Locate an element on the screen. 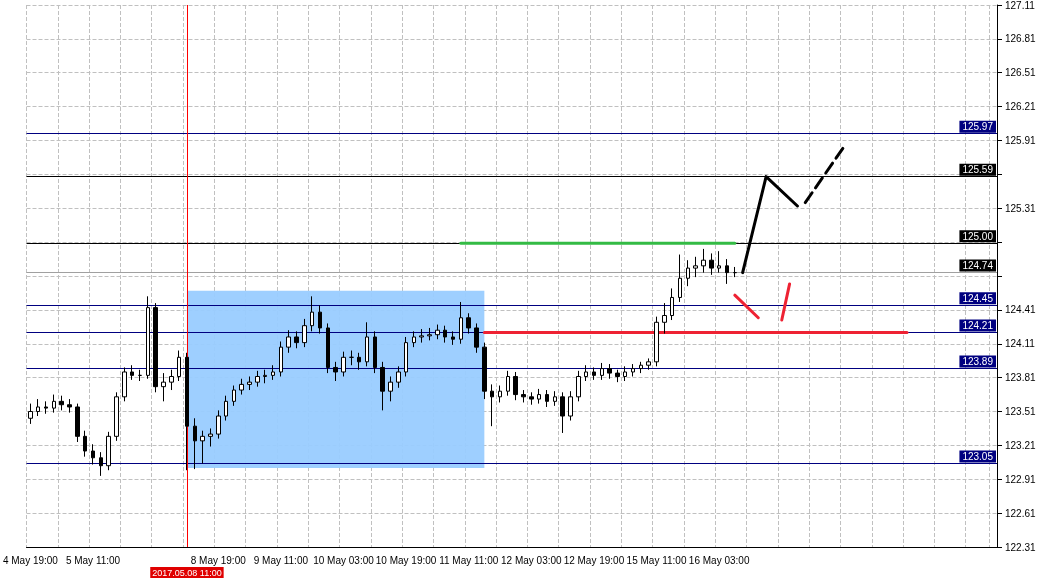  y-tick-label: 127.11 is located at coordinates (1020, 5).